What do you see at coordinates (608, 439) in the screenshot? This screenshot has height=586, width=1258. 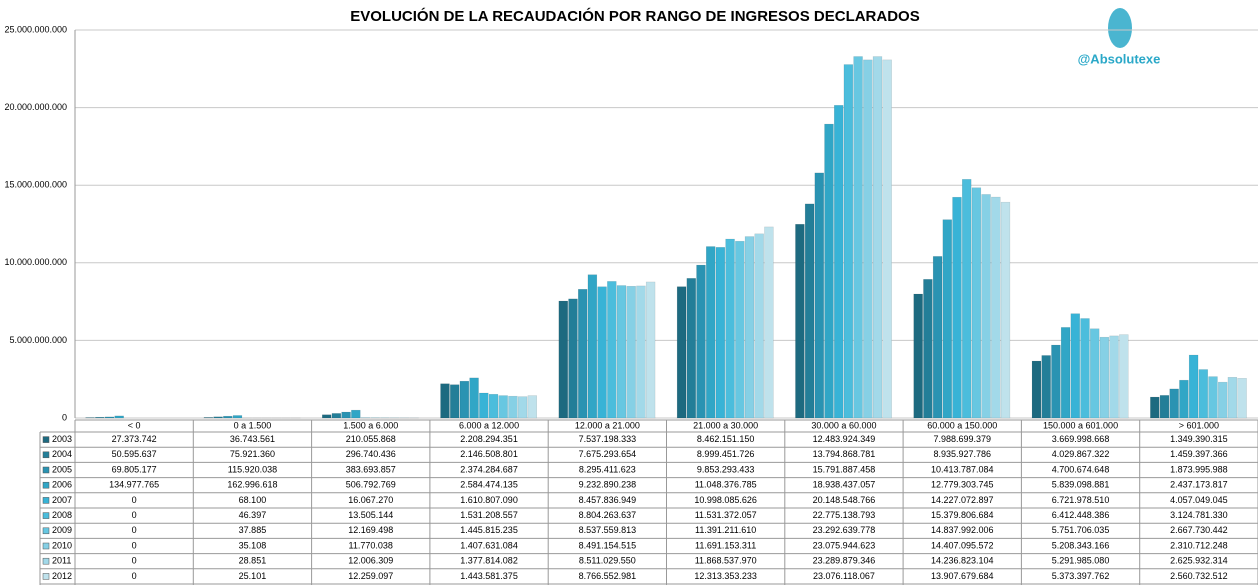 I see `table-cell: 7.537.198.333` at bounding box center [608, 439].